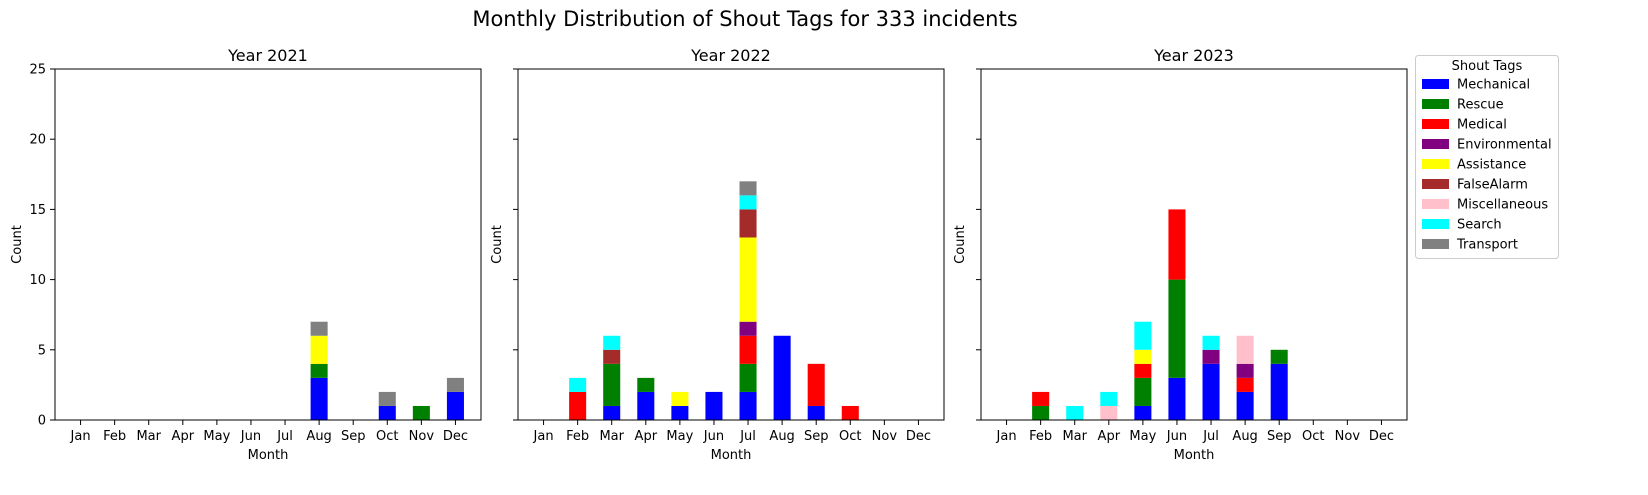 The image size is (1648, 495). What do you see at coordinates (1502, 205) in the screenshot?
I see `legend-entry-label: Miscellaneous` at bounding box center [1502, 205].